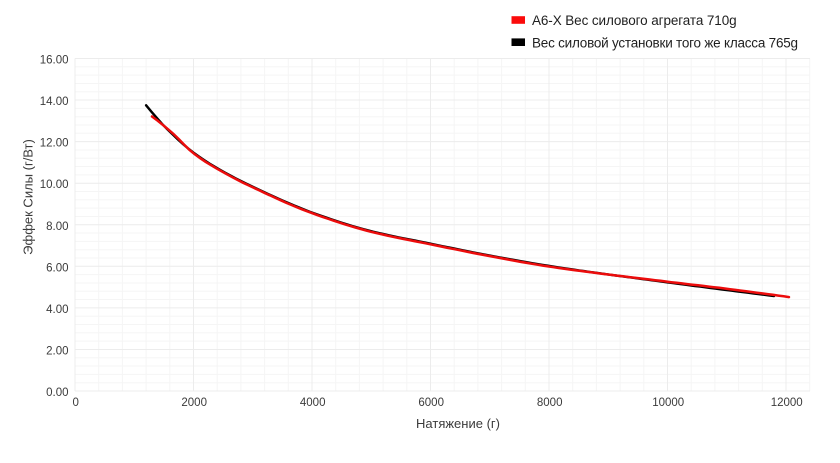 This screenshot has height=463, width=840. Describe the element at coordinates (54, 102) in the screenshot. I see `svg-text: 14.00` at that location.